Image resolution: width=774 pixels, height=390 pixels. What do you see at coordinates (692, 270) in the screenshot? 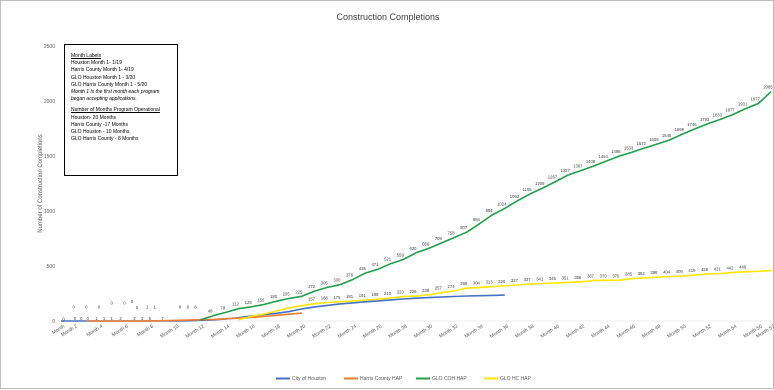
I see `data-label: 419` at bounding box center [692, 270].